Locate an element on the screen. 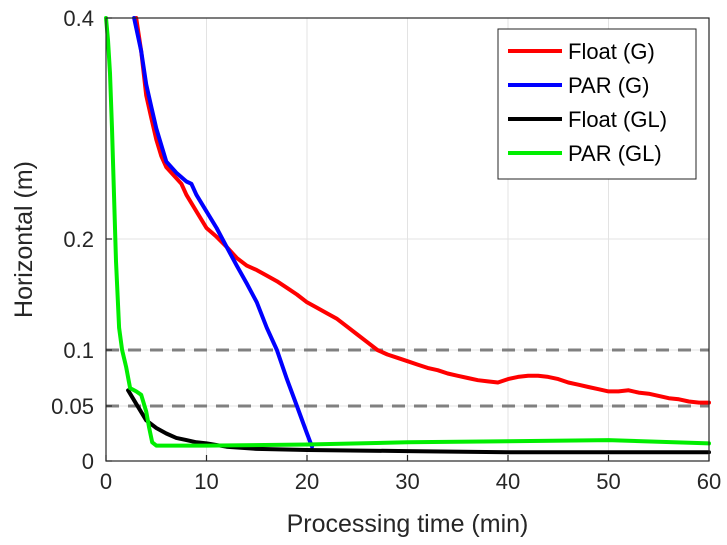  y-tick-label: 0.1 is located at coordinates (78, 350).